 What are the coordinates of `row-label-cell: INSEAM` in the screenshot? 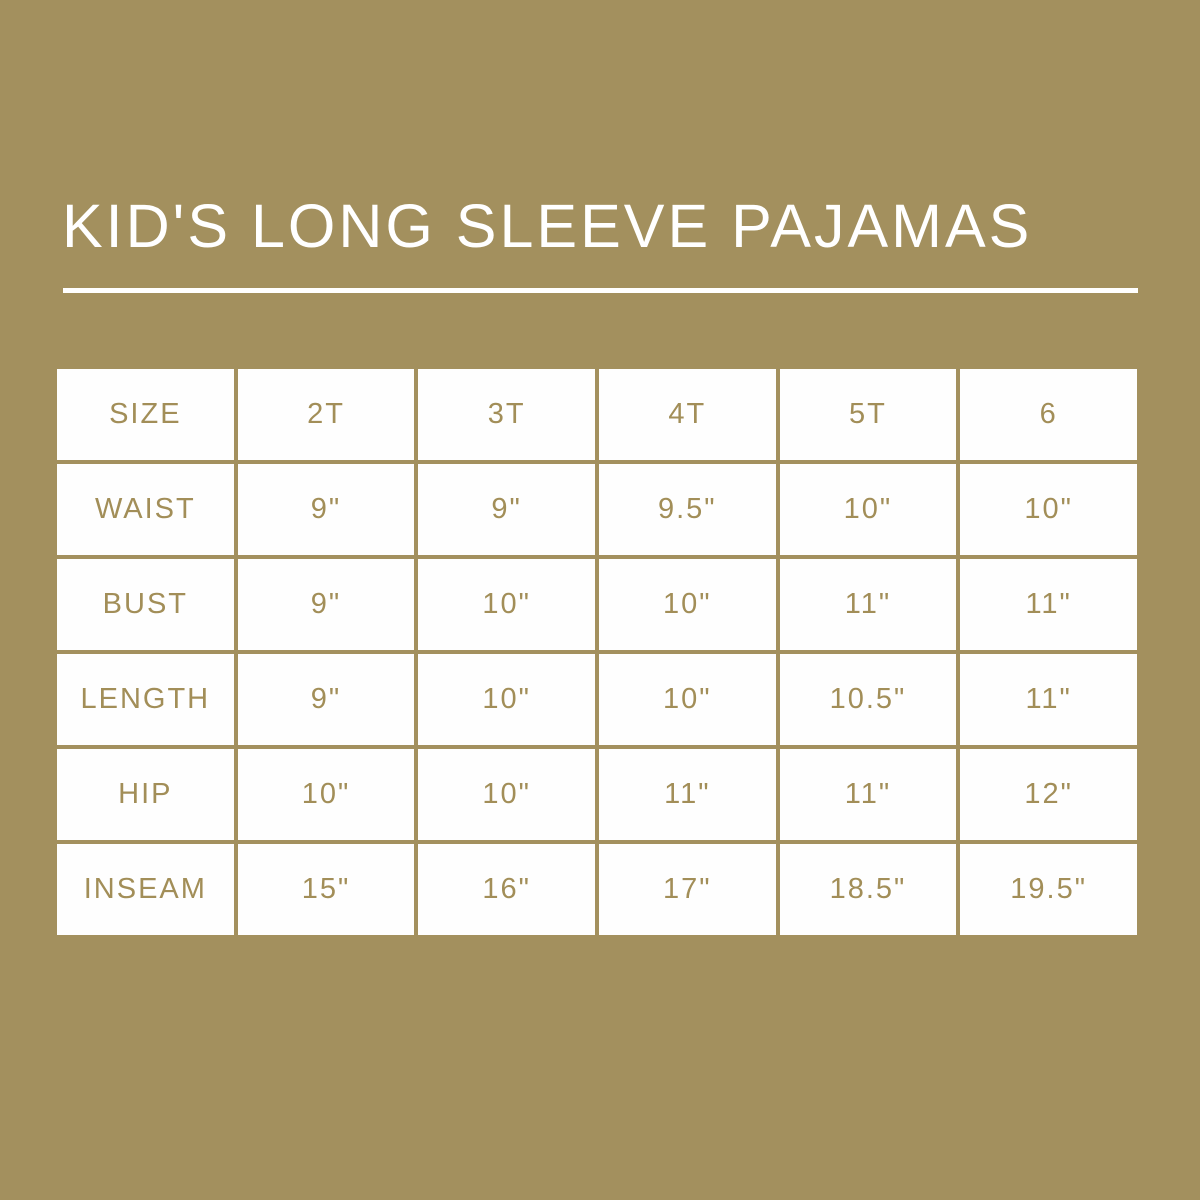 It's located at (145, 889).